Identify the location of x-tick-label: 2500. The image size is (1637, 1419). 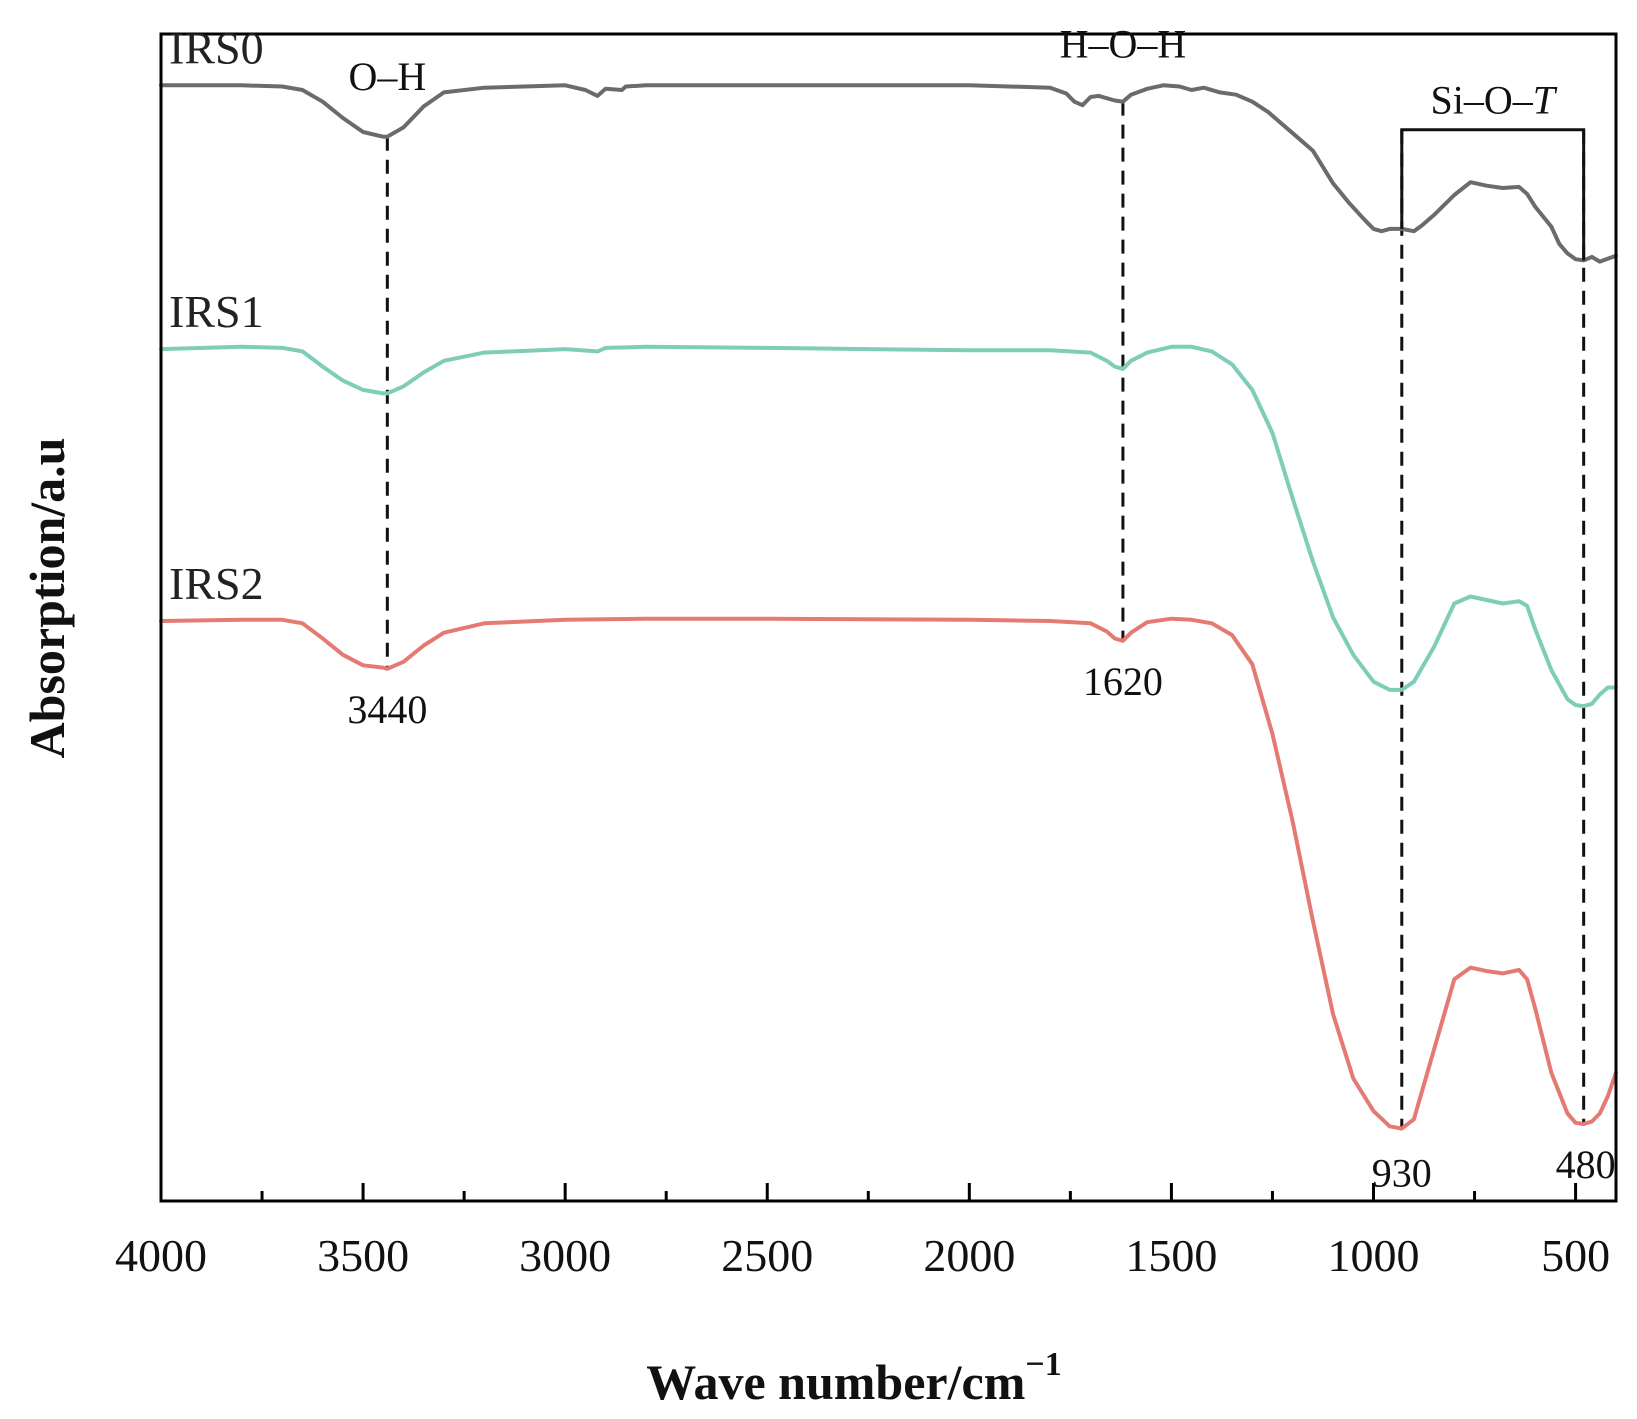
(767, 1255).